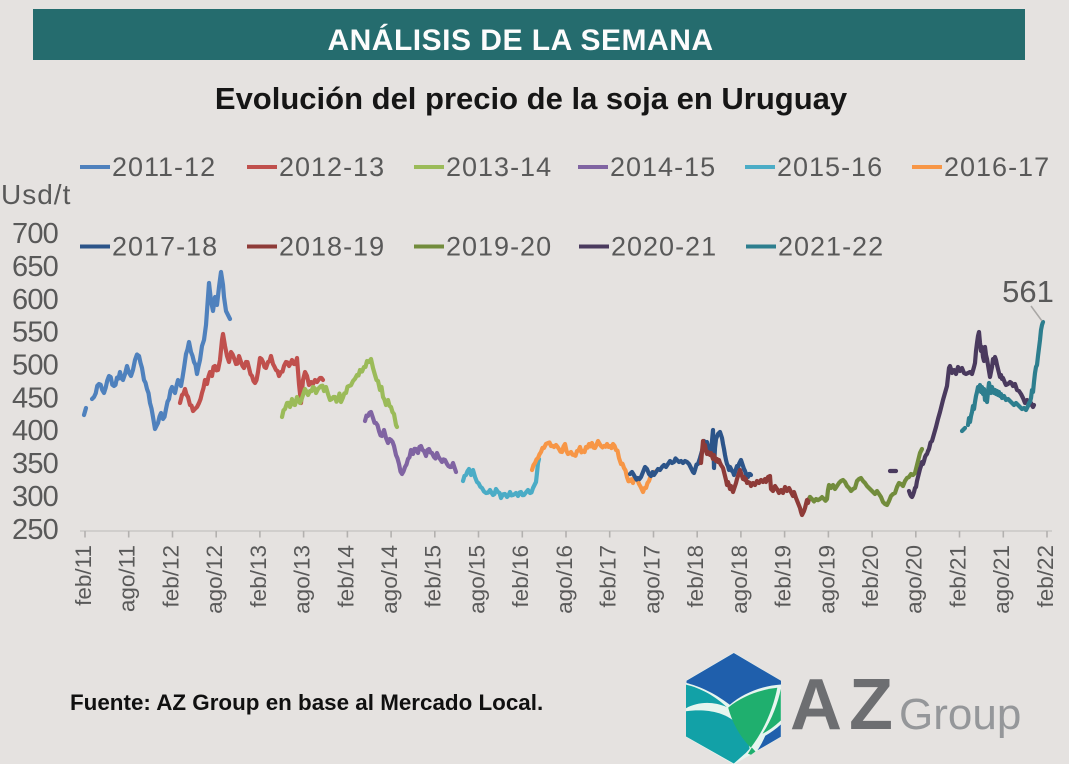 Image resolution: width=1069 pixels, height=764 pixels. I want to click on svg-text: feb/13, so click(258, 576).